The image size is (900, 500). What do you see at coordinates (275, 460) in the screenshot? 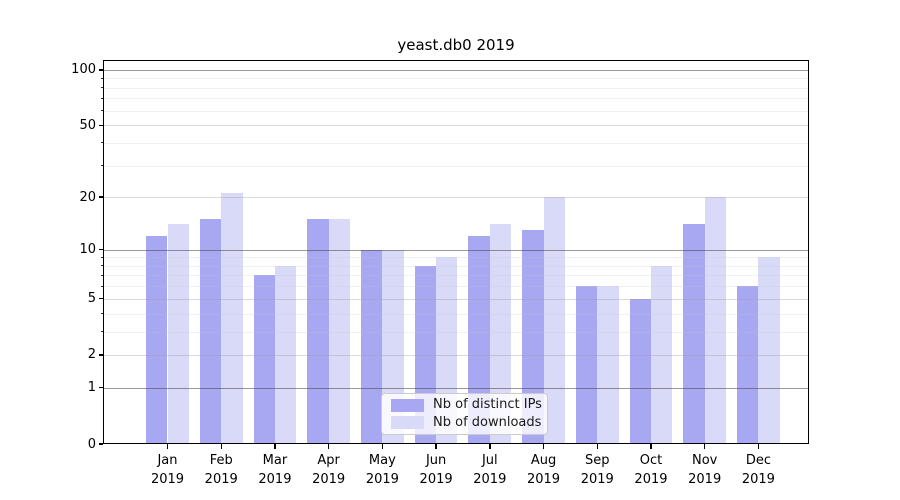
I see `x-tick-month: Mar` at bounding box center [275, 460].